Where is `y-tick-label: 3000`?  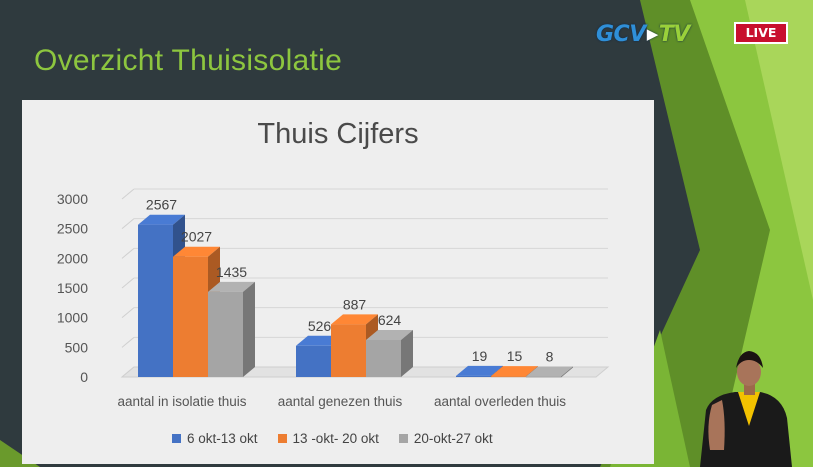 y-tick-label: 3000 is located at coordinates (72, 199).